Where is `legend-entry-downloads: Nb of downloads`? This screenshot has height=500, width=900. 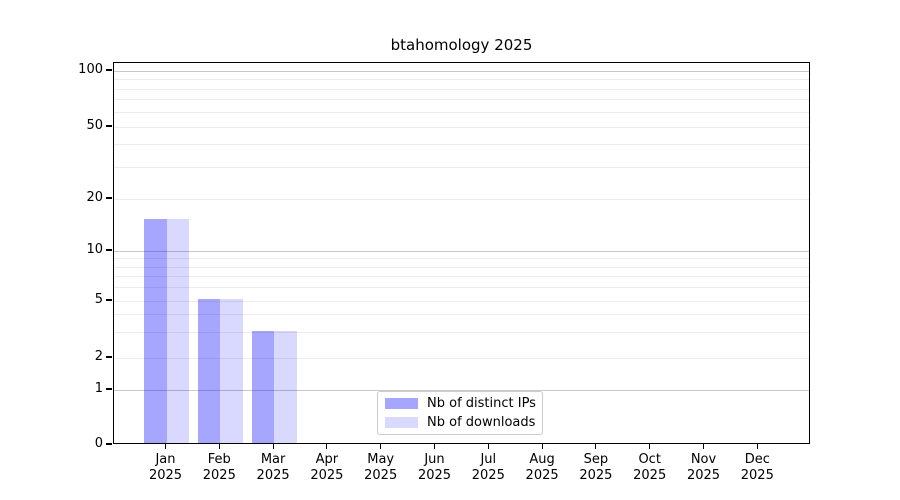
legend-entry-downloads: Nb of downloads is located at coordinates (460, 423).